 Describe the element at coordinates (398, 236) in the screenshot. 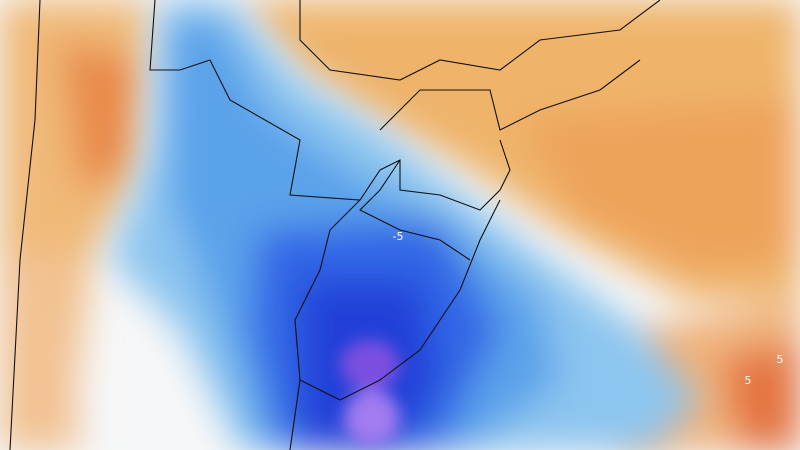

I see `contour-label: -5` at that location.